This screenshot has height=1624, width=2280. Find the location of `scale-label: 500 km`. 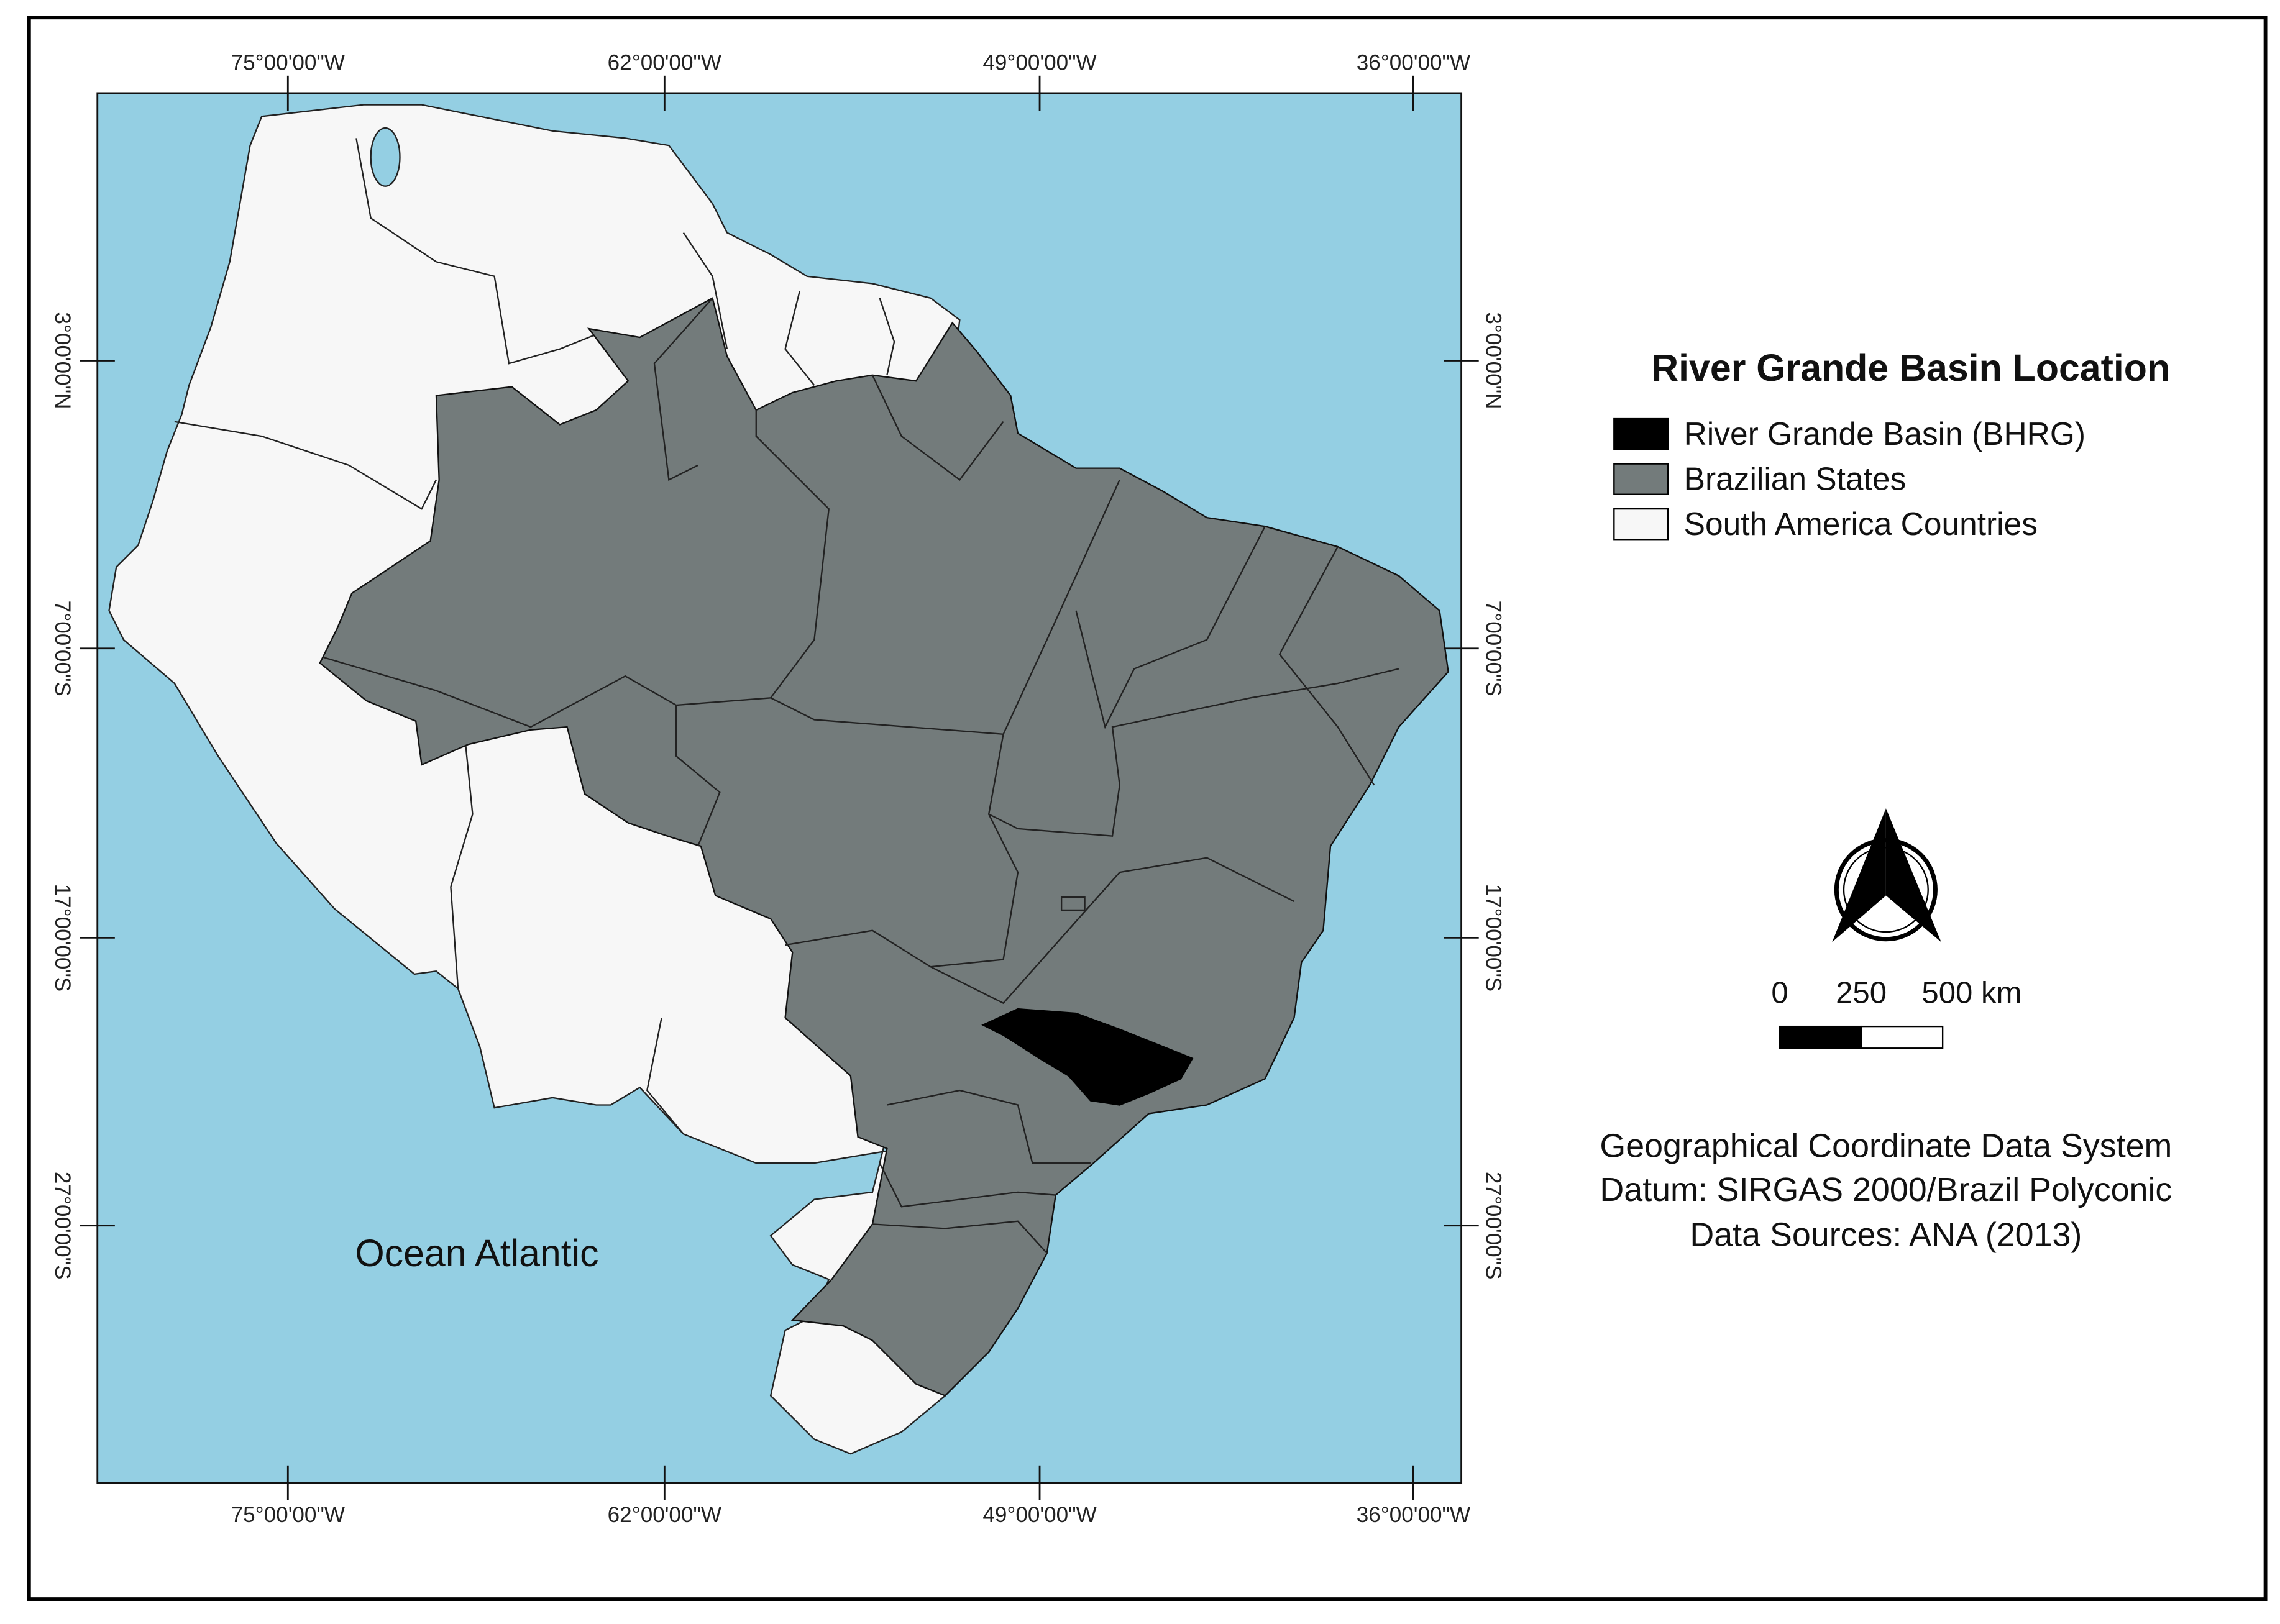

scale-label: 500 km is located at coordinates (1971, 993).